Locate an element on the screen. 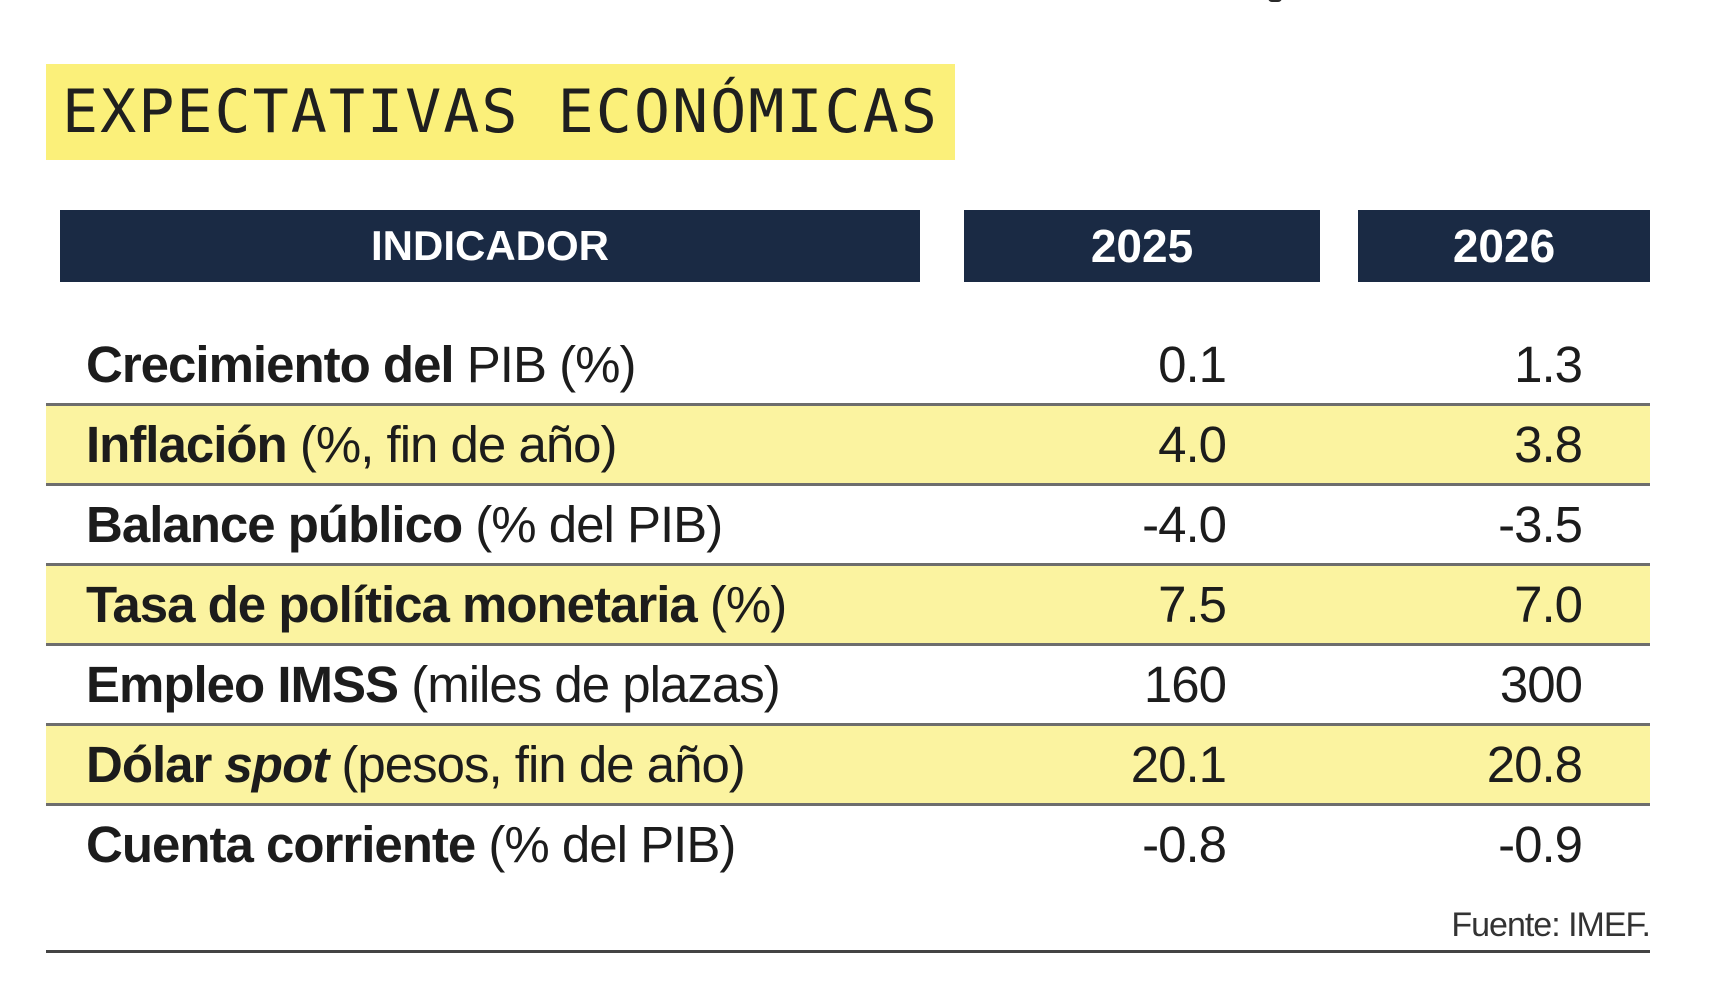 This screenshot has width=1726, height=1000. table-row: Cuenta corriente (% del PIB) -0.8 -0.9 is located at coordinates (848, 844).